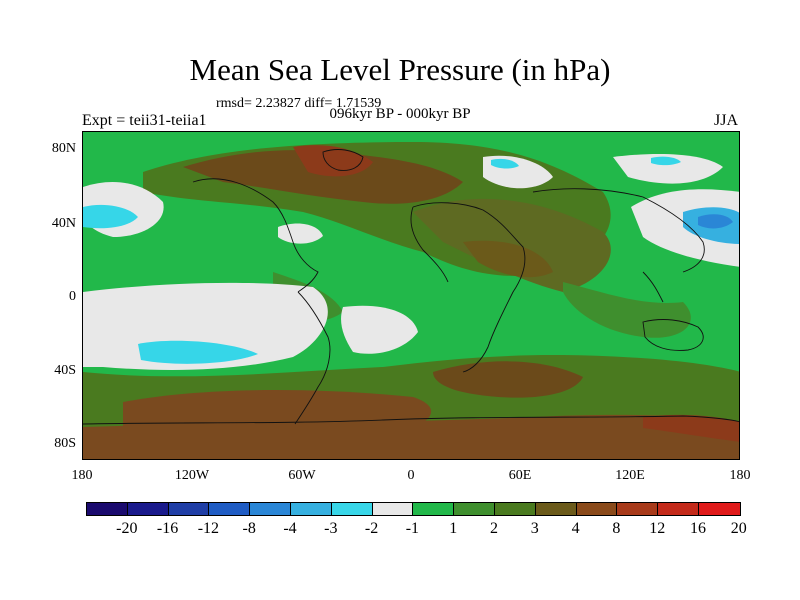 The height and width of the screenshot is (600, 800). What do you see at coordinates (575, 528) in the screenshot?
I see `colorbar-label: 4` at bounding box center [575, 528].